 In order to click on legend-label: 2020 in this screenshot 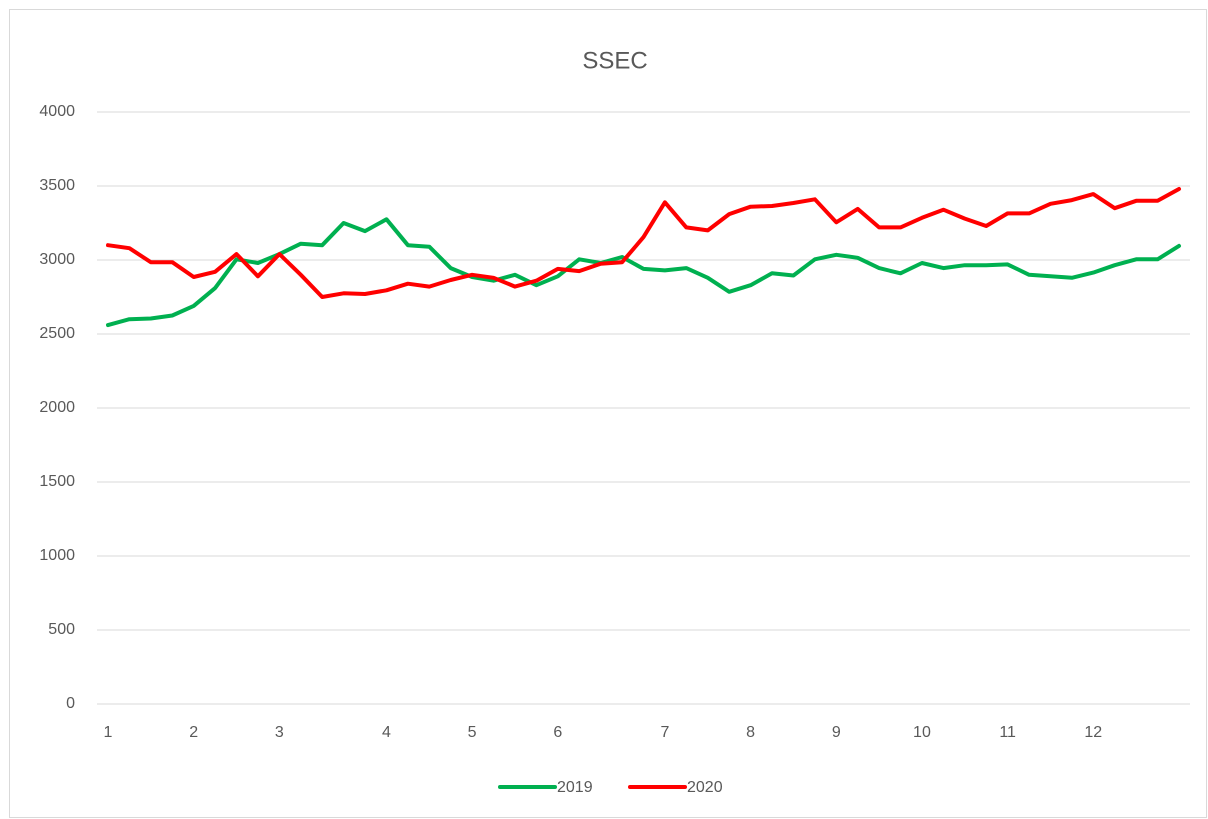, I will do `click(705, 787)`.